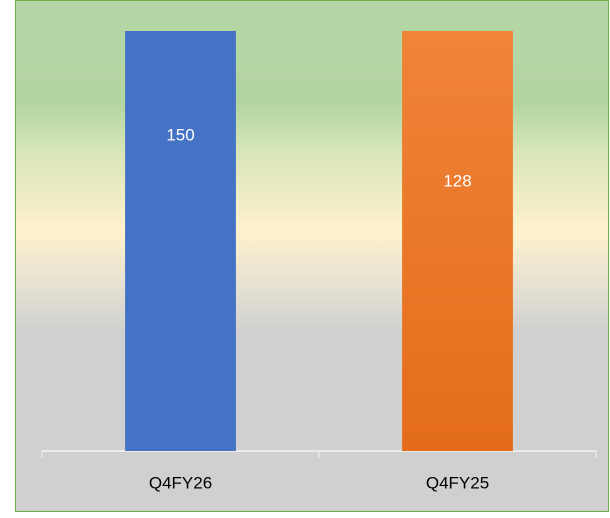  What do you see at coordinates (180, 134) in the screenshot?
I see `data-label: 150` at bounding box center [180, 134].